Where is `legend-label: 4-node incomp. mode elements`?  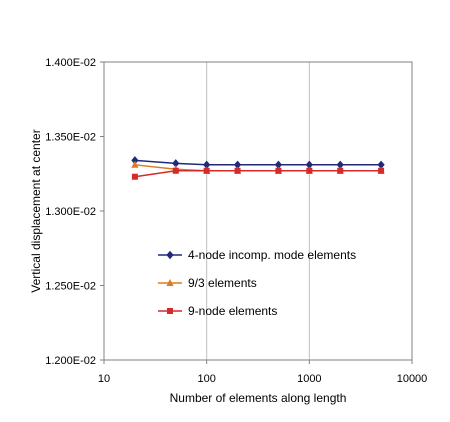 legend-label: 4-node incomp. mode elements is located at coordinates (272, 255).